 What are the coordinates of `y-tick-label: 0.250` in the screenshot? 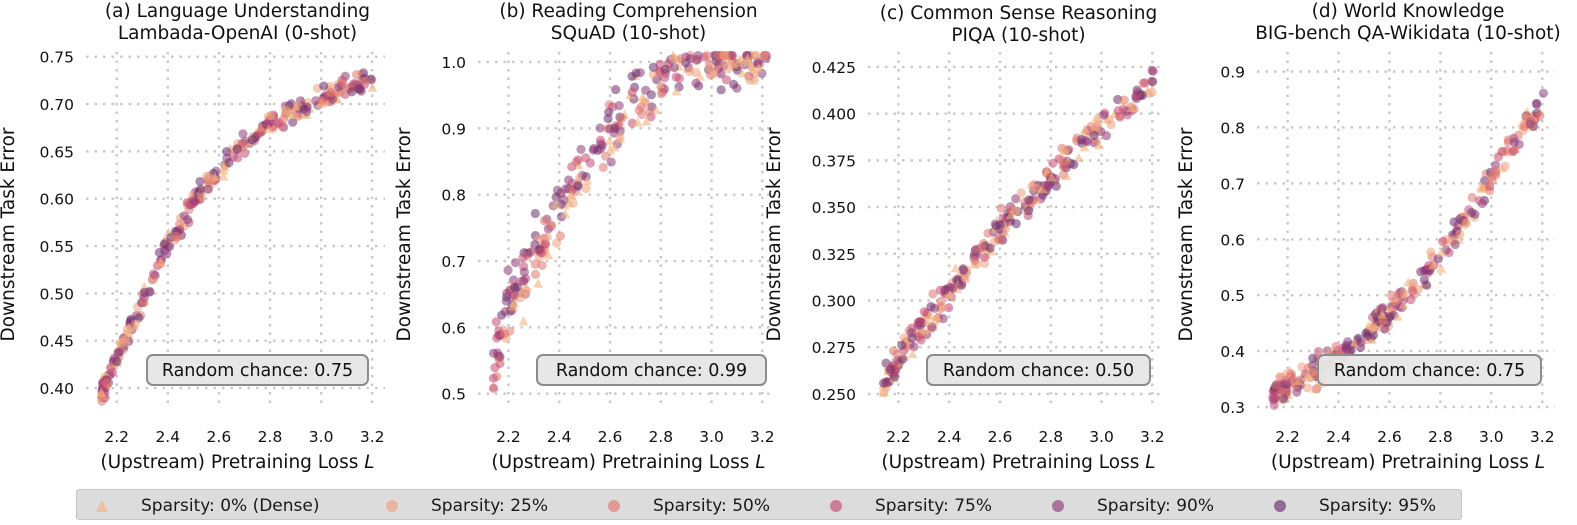 It's located at (834, 395).